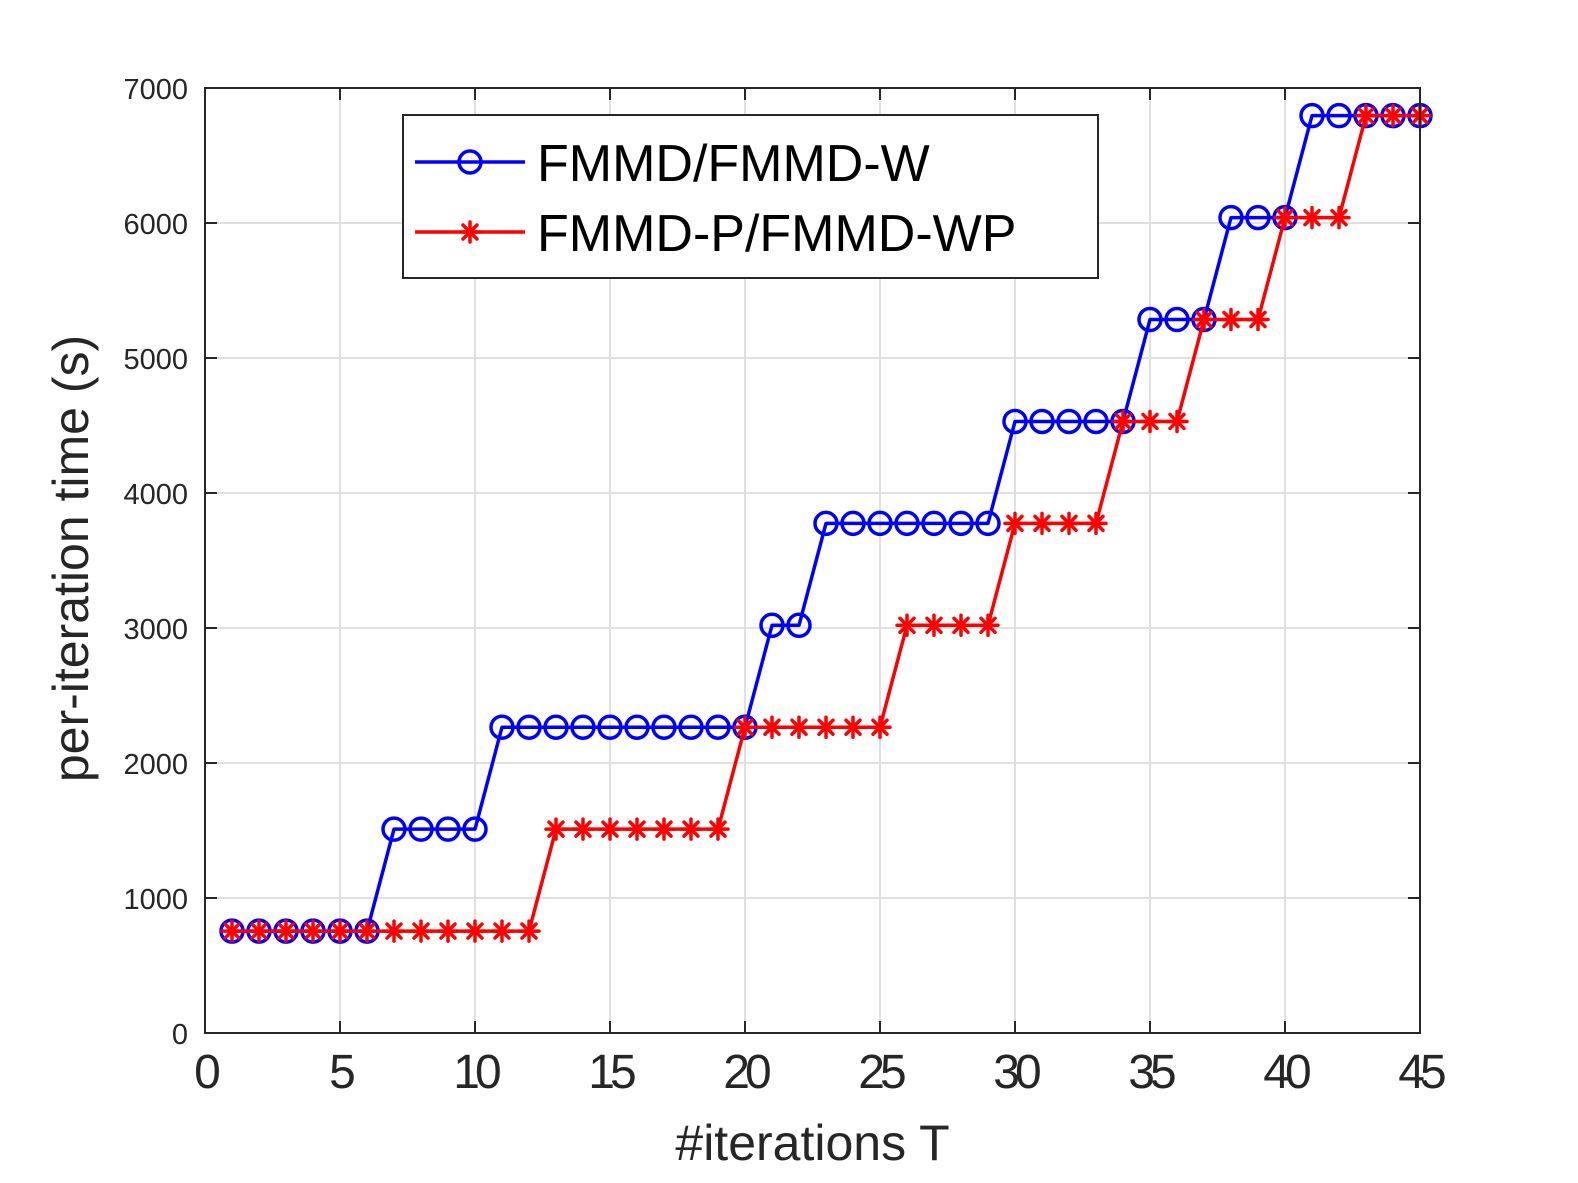 The height and width of the screenshot is (1183, 1578). Describe the element at coordinates (750, 196) in the screenshot. I see `legend-box` at that location.